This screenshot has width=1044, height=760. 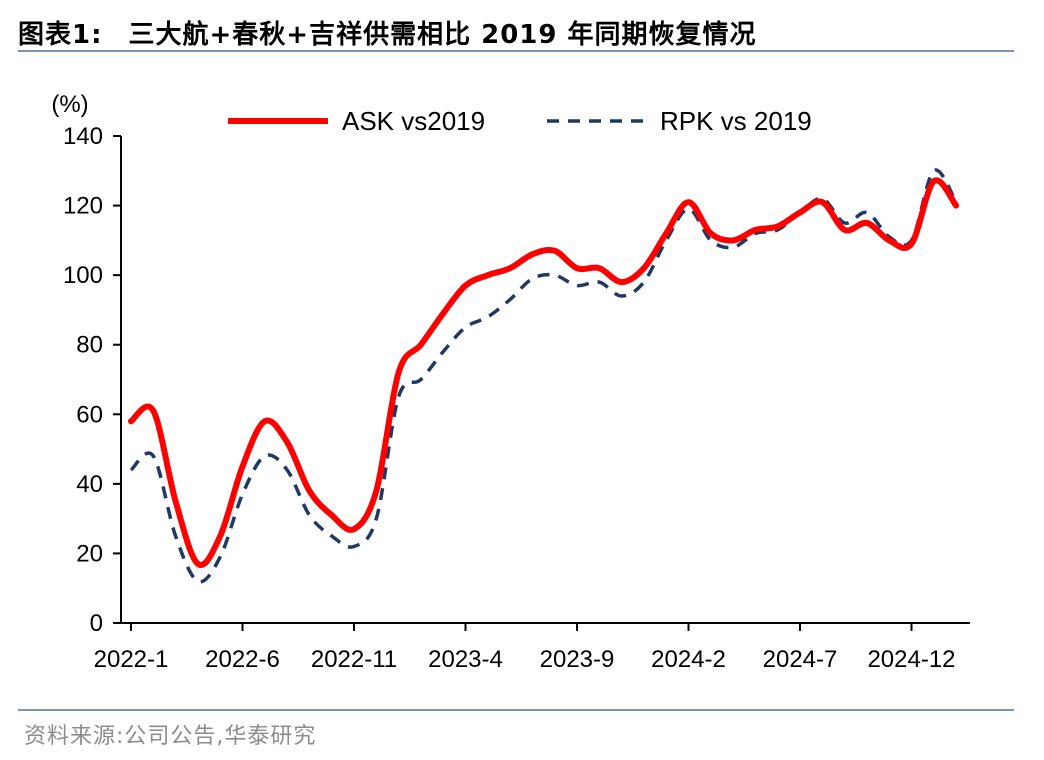 I want to click on chart-title: 三大航+春秋+吉祥供需相比 2019 年同期恢复情况, so click(x=442, y=34).